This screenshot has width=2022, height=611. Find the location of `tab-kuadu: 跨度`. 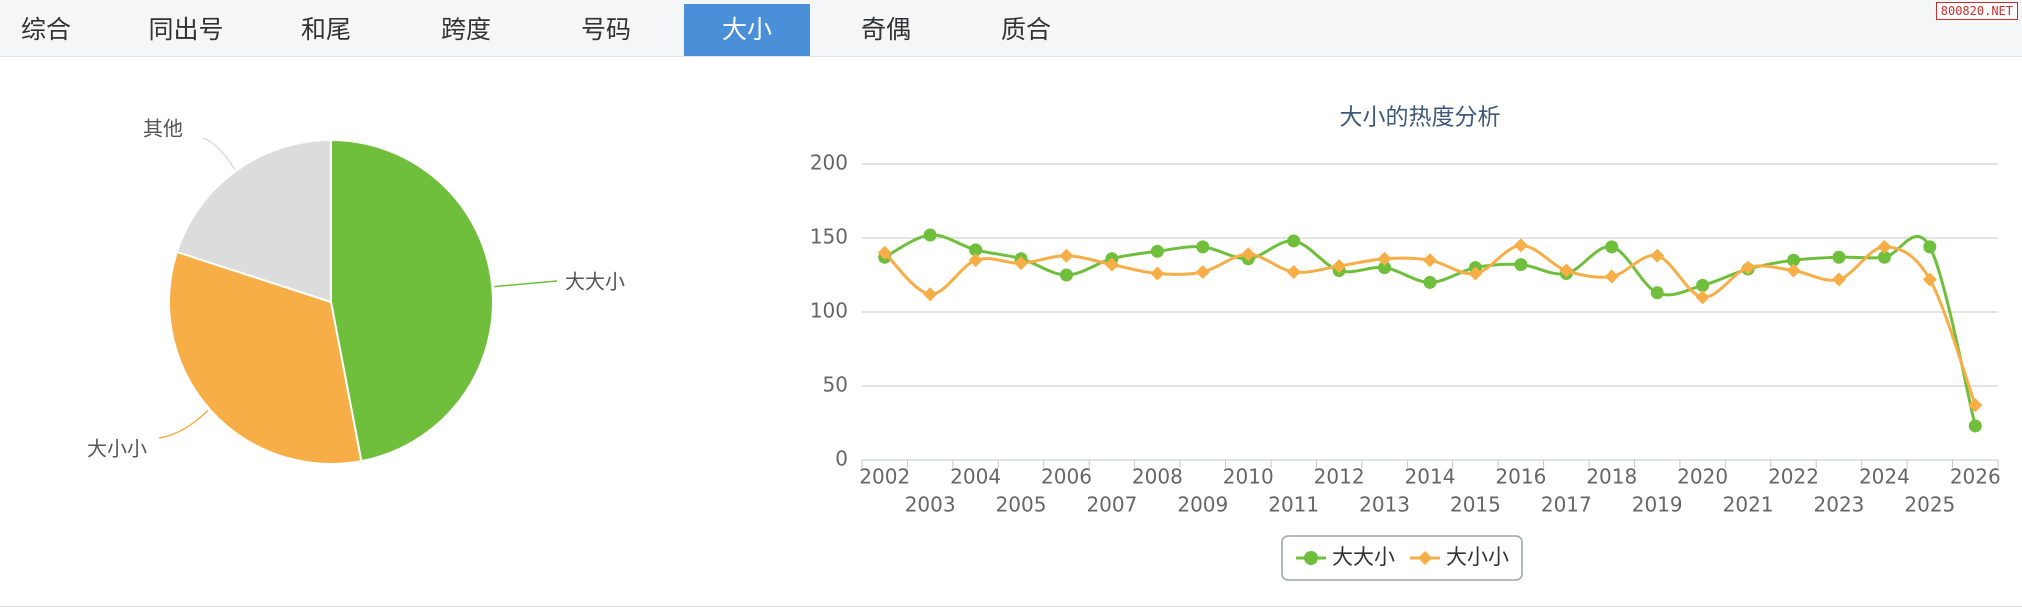

tab-kuadu: 跨度 is located at coordinates (465, 29).